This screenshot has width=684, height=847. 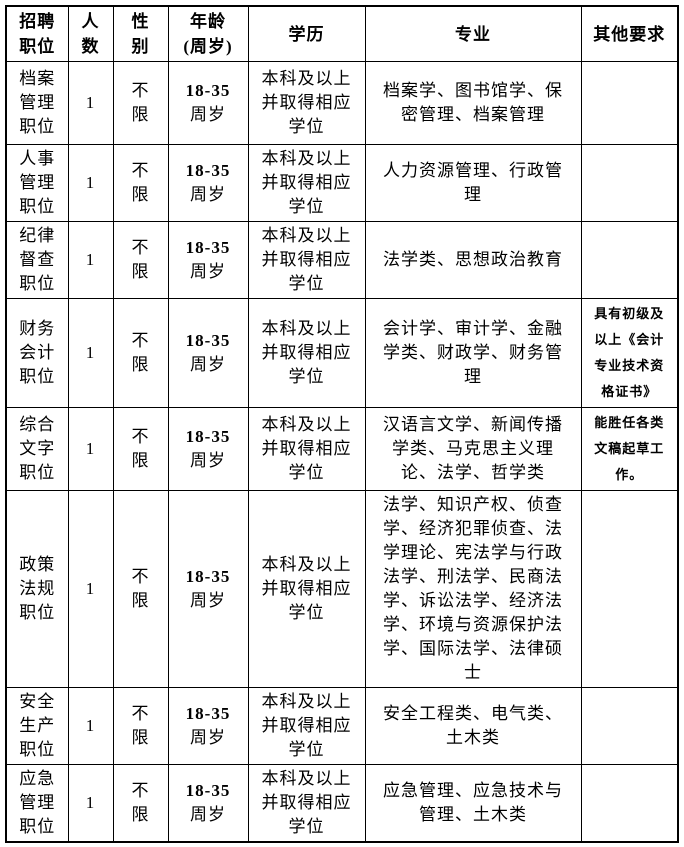 What do you see at coordinates (37, 183) in the screenshot?
I see `cell-position: 人事管理职位` at bounding box center [37, 183].